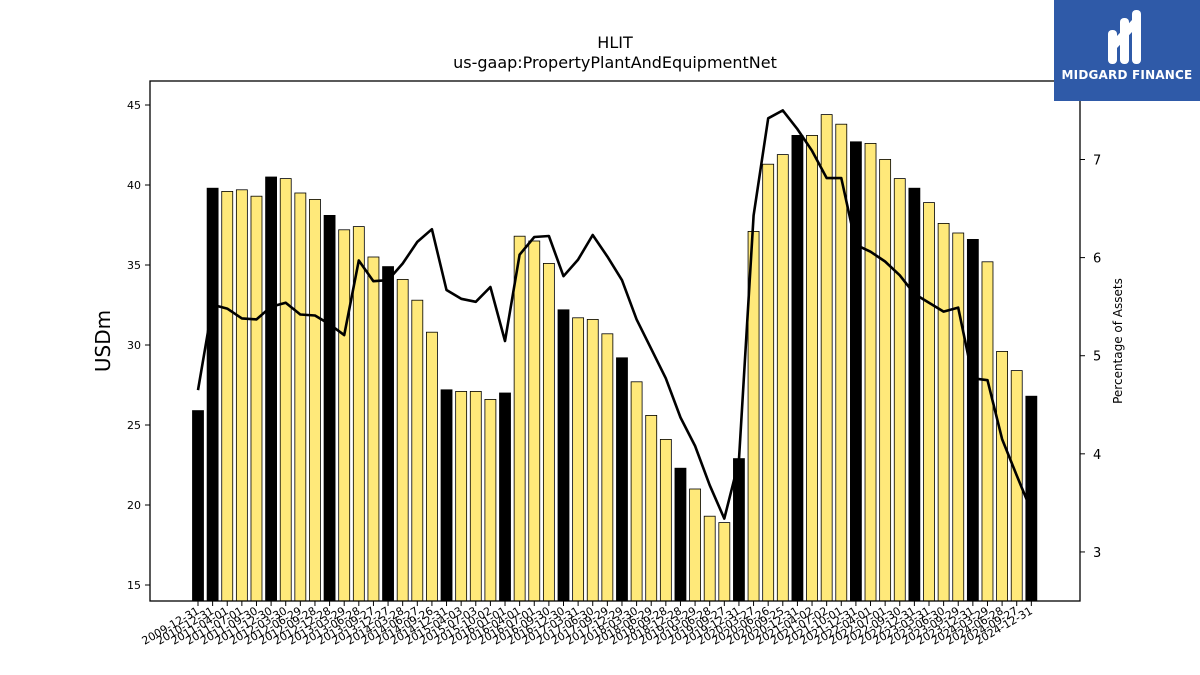 The height and width of the screenshot is (675, 1200). I want to click on y-tick-label: 25, so click(134, 425).